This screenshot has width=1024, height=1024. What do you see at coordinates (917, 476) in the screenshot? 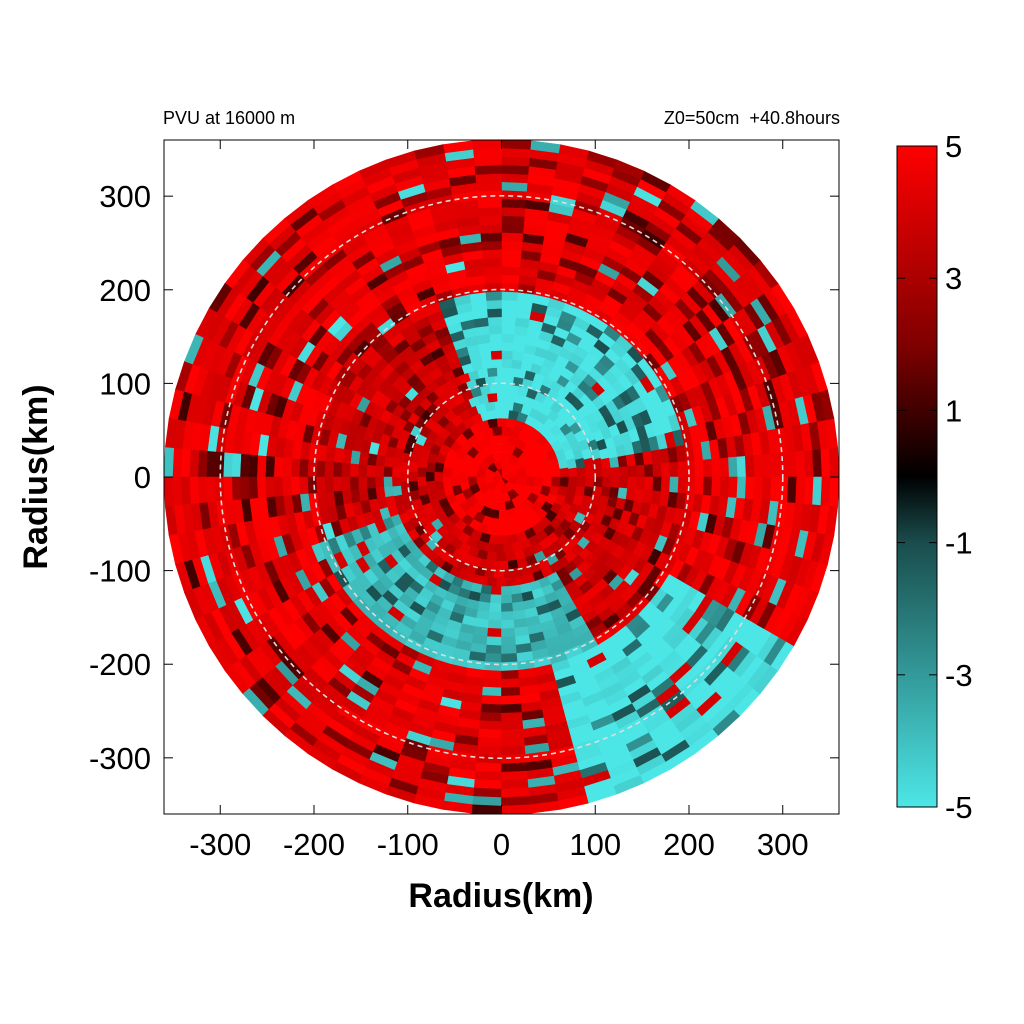
I see `colorbar-gradient` at bounding box center [917, 476].